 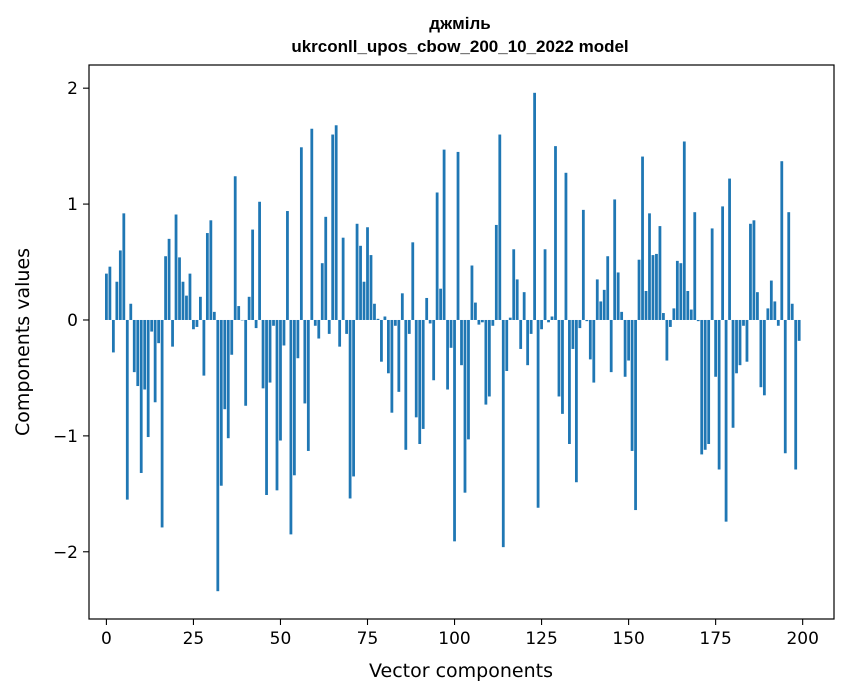 What do you see at coordinates (23, 342) in the screenshot?
I see `y-axis-label: Components values` at bounding box center [23, 342].